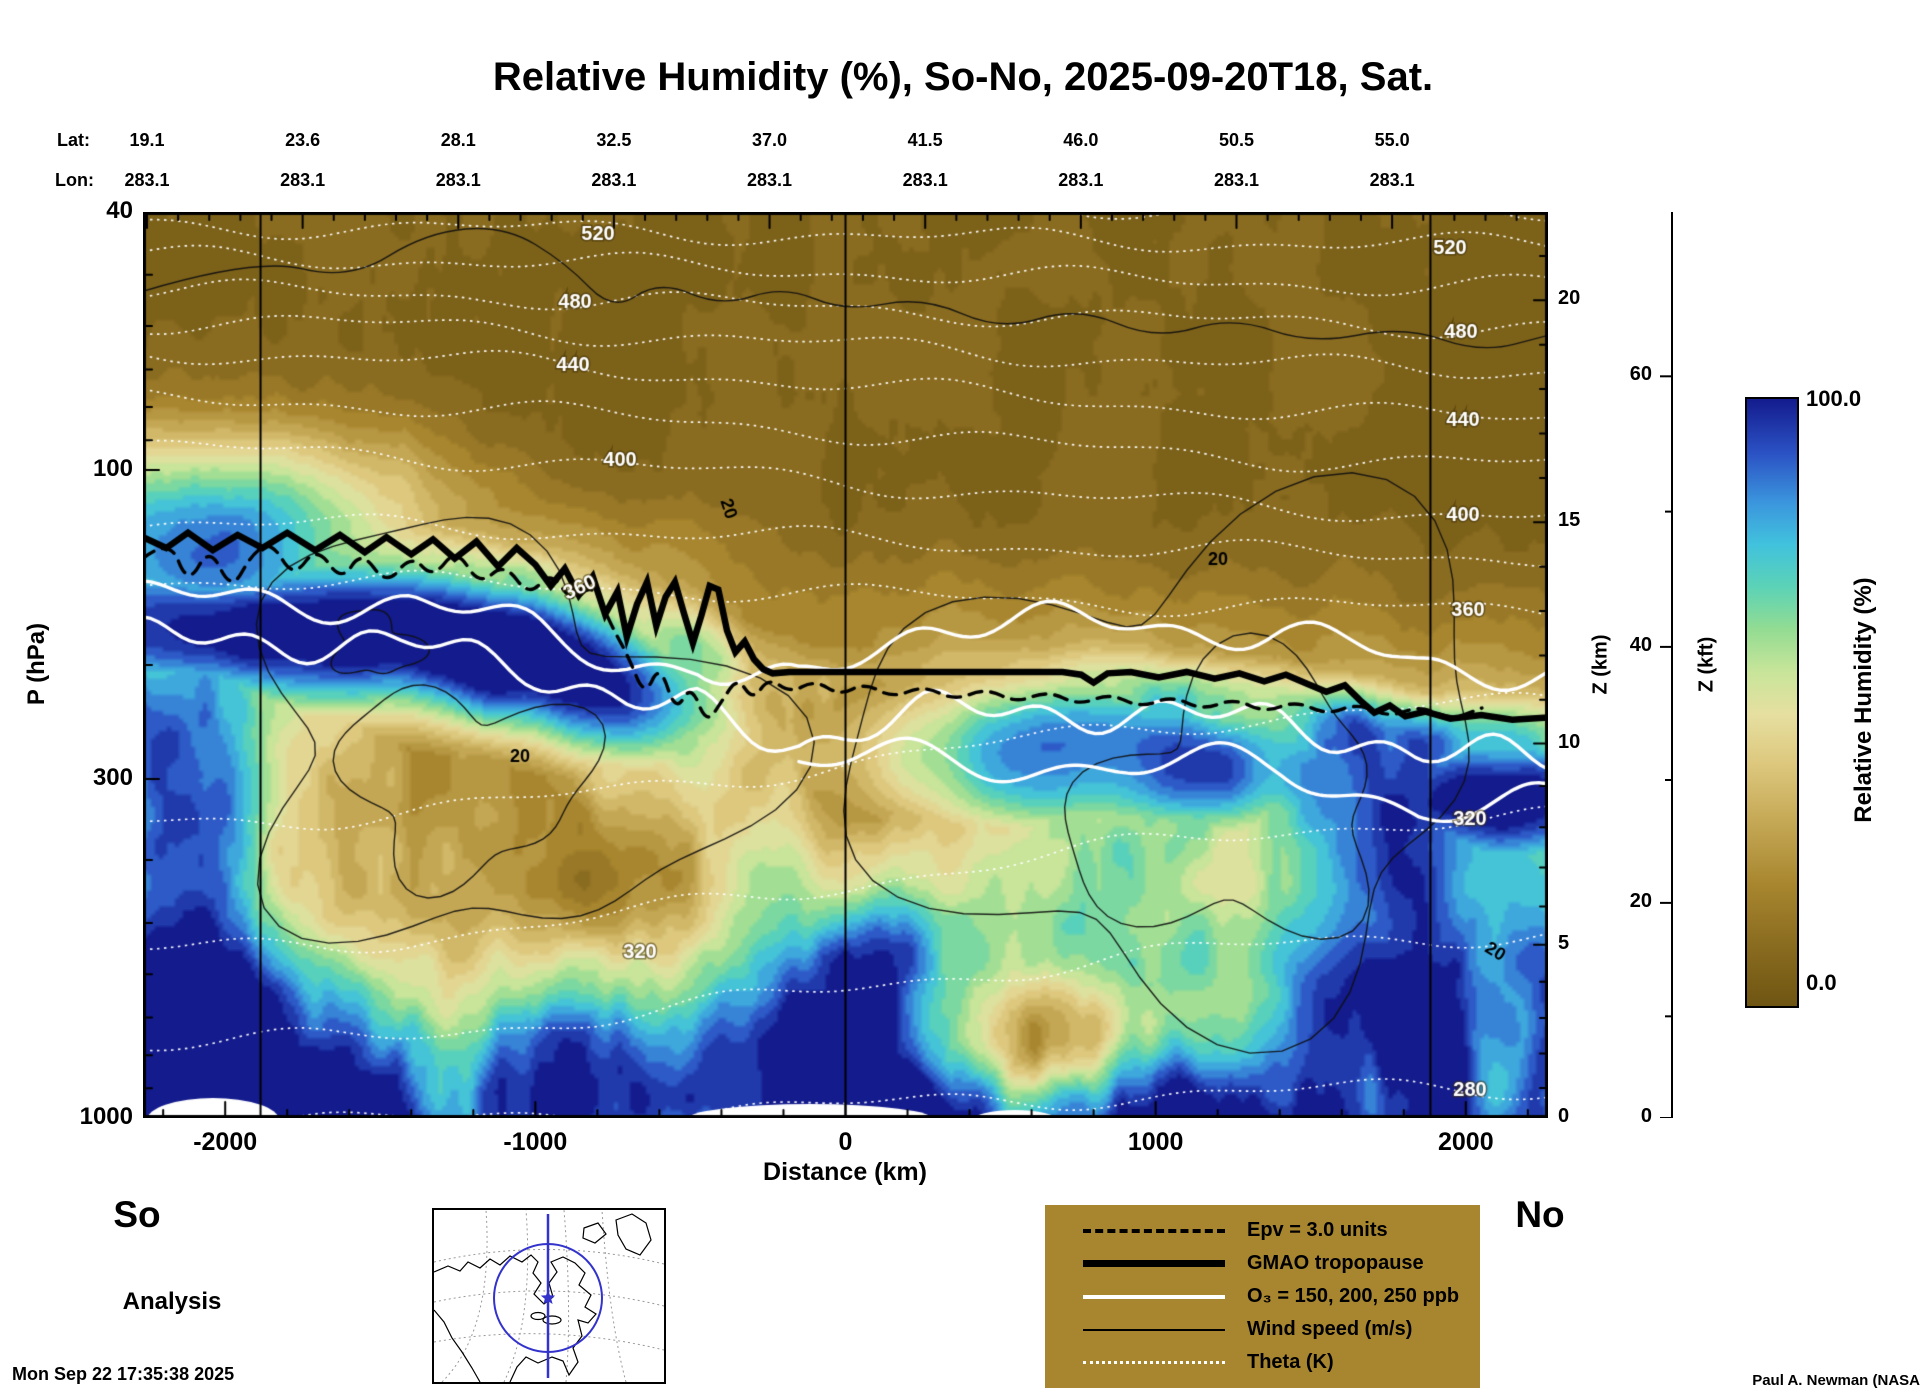  What do you see at coordinates (172, 1301) in the screenshot?
I see `analysis-label: Analysis` at bounding box center [172, 1301].